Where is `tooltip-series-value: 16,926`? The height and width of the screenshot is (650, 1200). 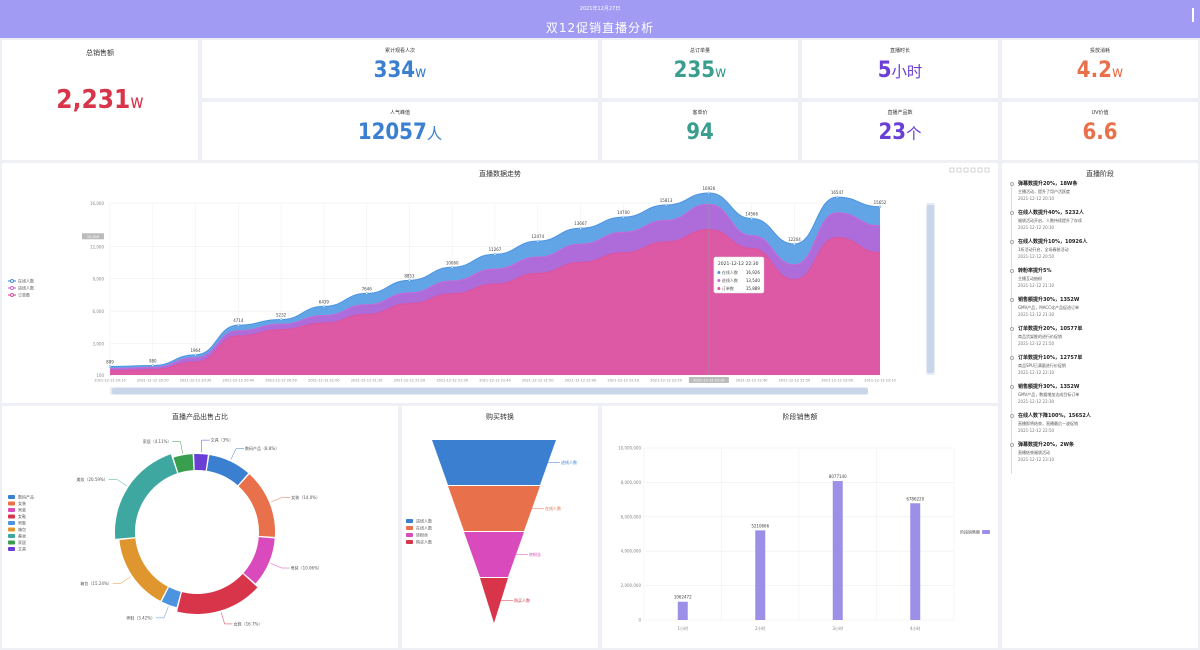 tooltip-series-value: 16,926 is located at coordinates (753, 272).